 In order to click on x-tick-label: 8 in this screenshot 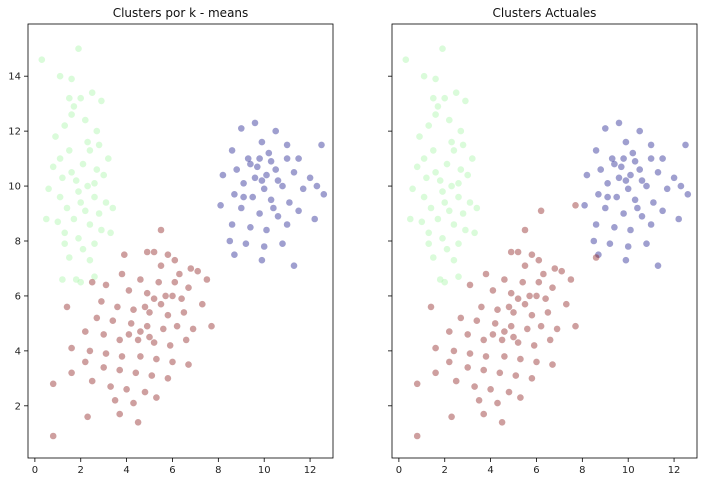, I will do `click(582, 470)`.